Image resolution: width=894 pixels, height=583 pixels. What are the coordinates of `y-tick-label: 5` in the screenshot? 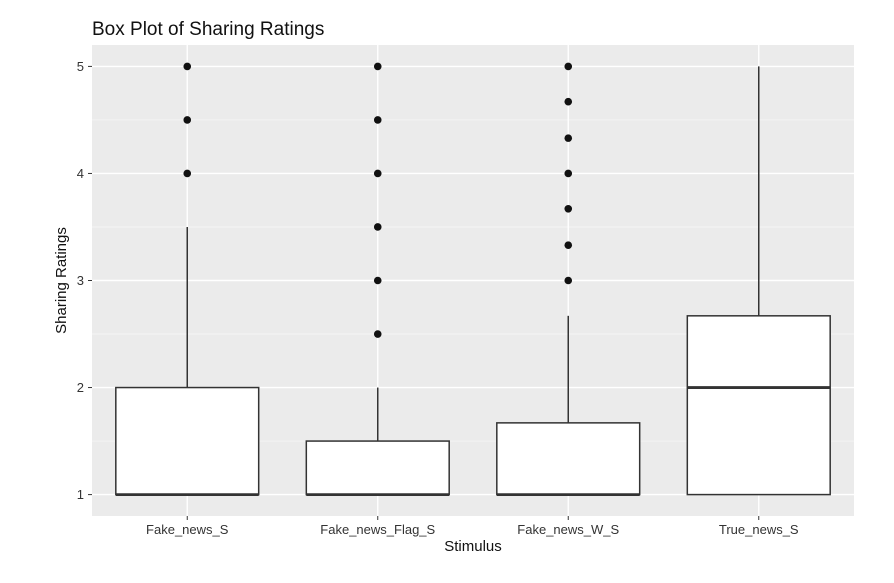 It's located at (80, 66).